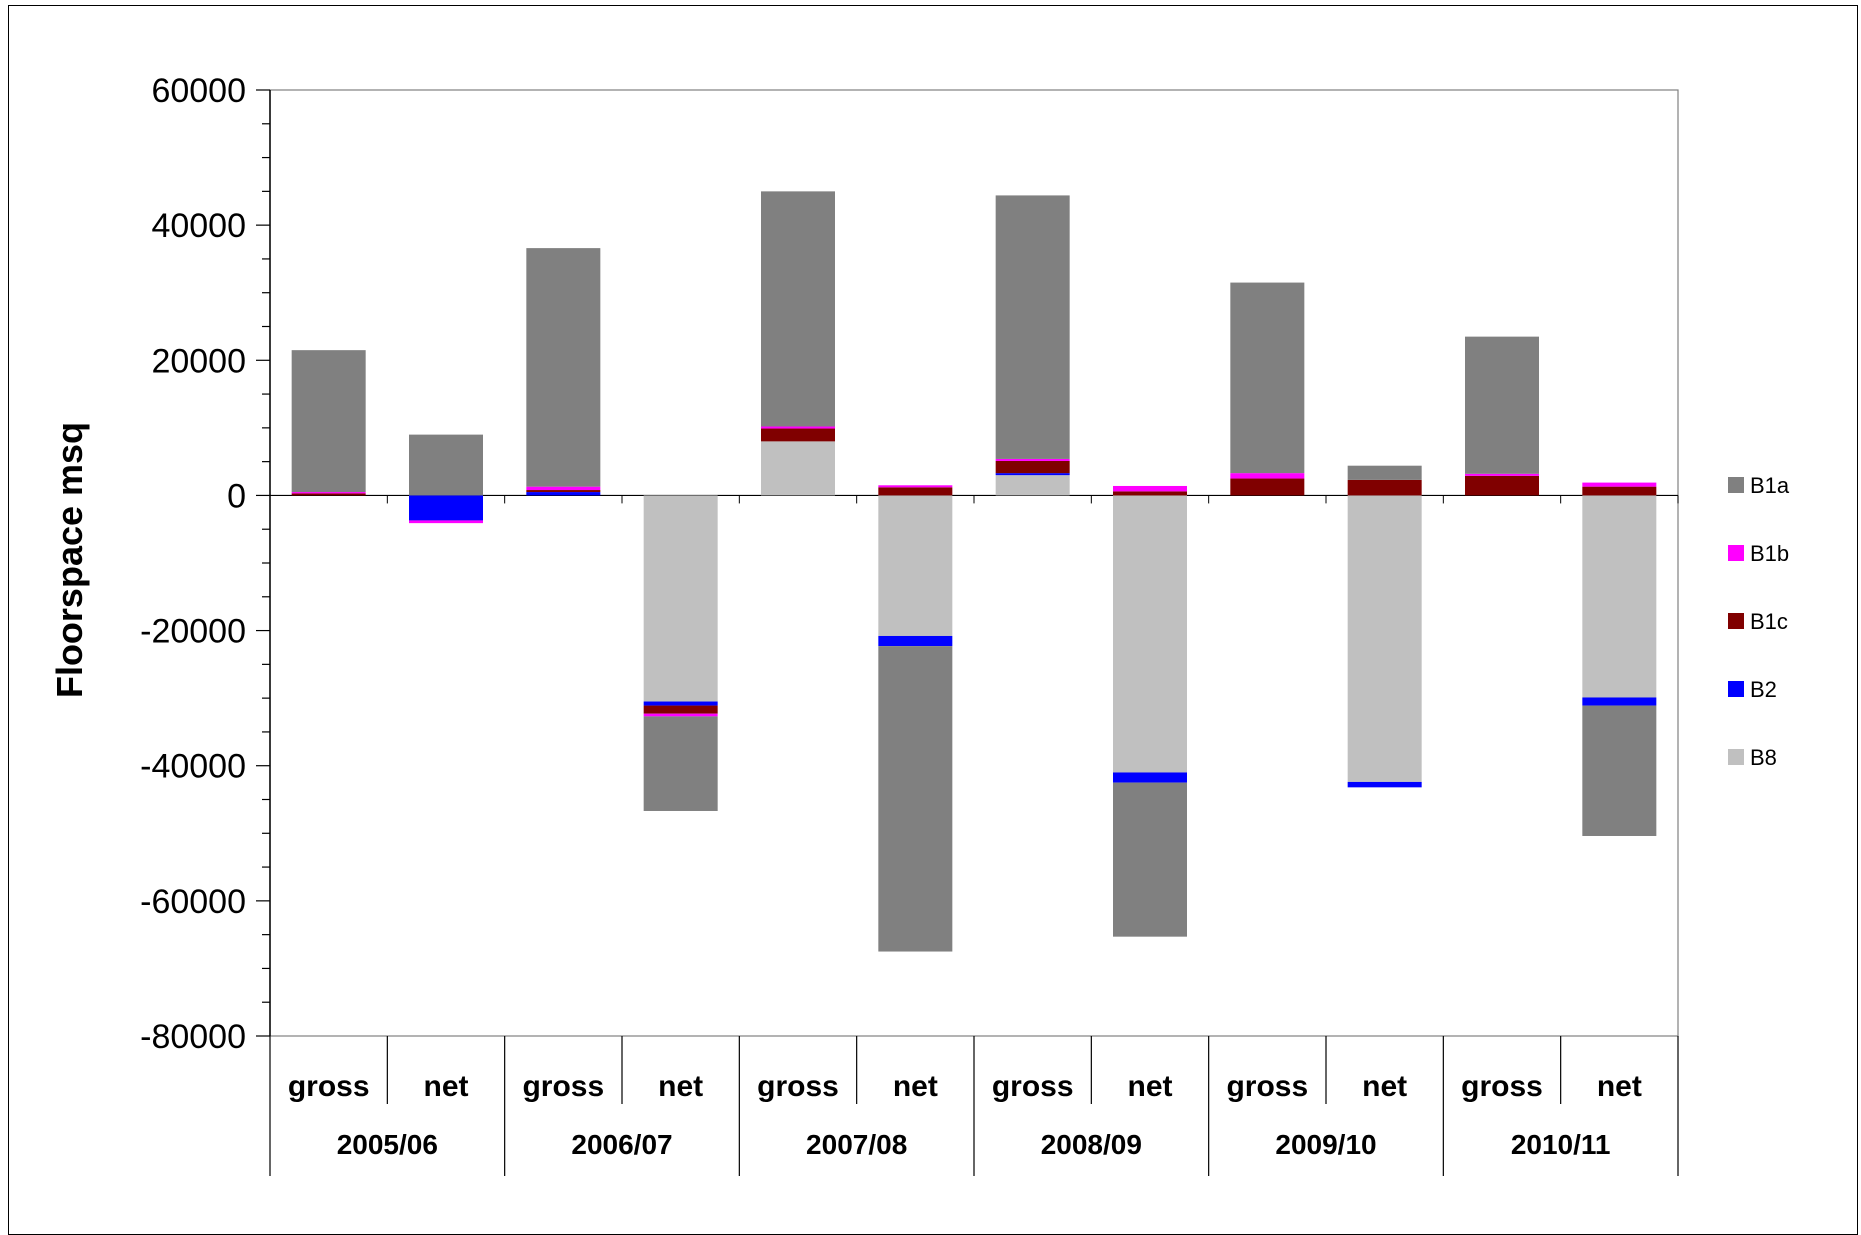 This screenshot has width=1861, height=1235. Describe the element at coordinates (1763, 757) in the screenshot. I see `legend-label-b8: B8` at that location.